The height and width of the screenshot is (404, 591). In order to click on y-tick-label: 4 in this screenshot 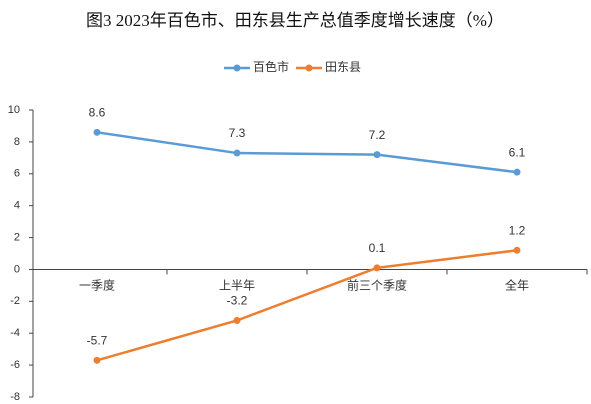, I will do `click(17, 206)`.